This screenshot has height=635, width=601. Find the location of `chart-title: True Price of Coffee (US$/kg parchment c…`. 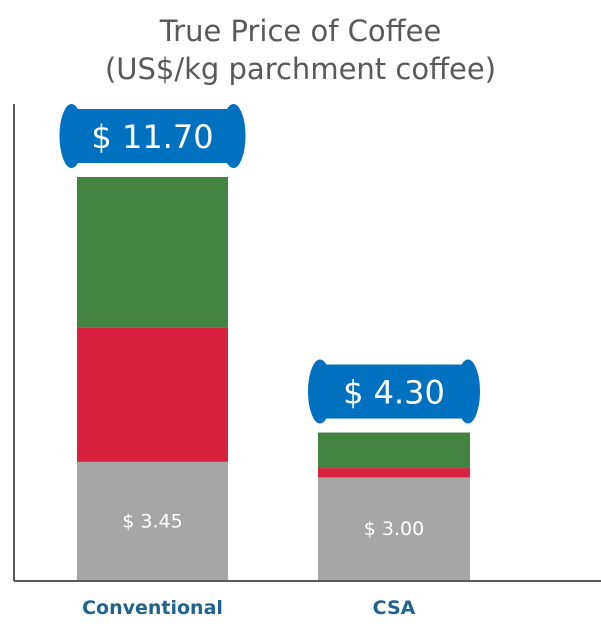

chart-title: True Price of Coffee (US$/kg parchment c… is located at coordinates (300, 50).